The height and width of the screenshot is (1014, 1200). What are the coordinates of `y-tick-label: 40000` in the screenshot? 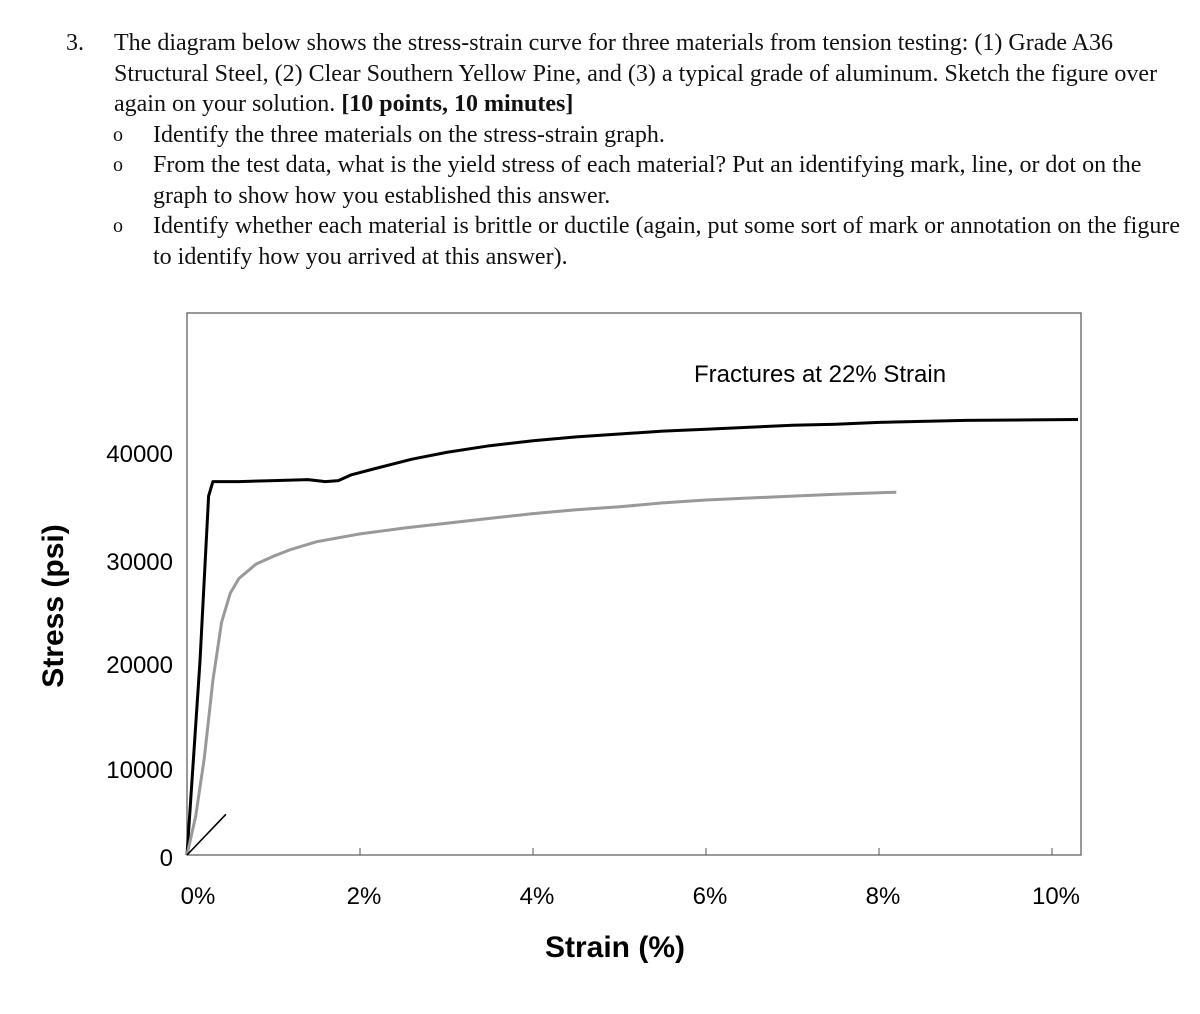 It's located at (139, 454).